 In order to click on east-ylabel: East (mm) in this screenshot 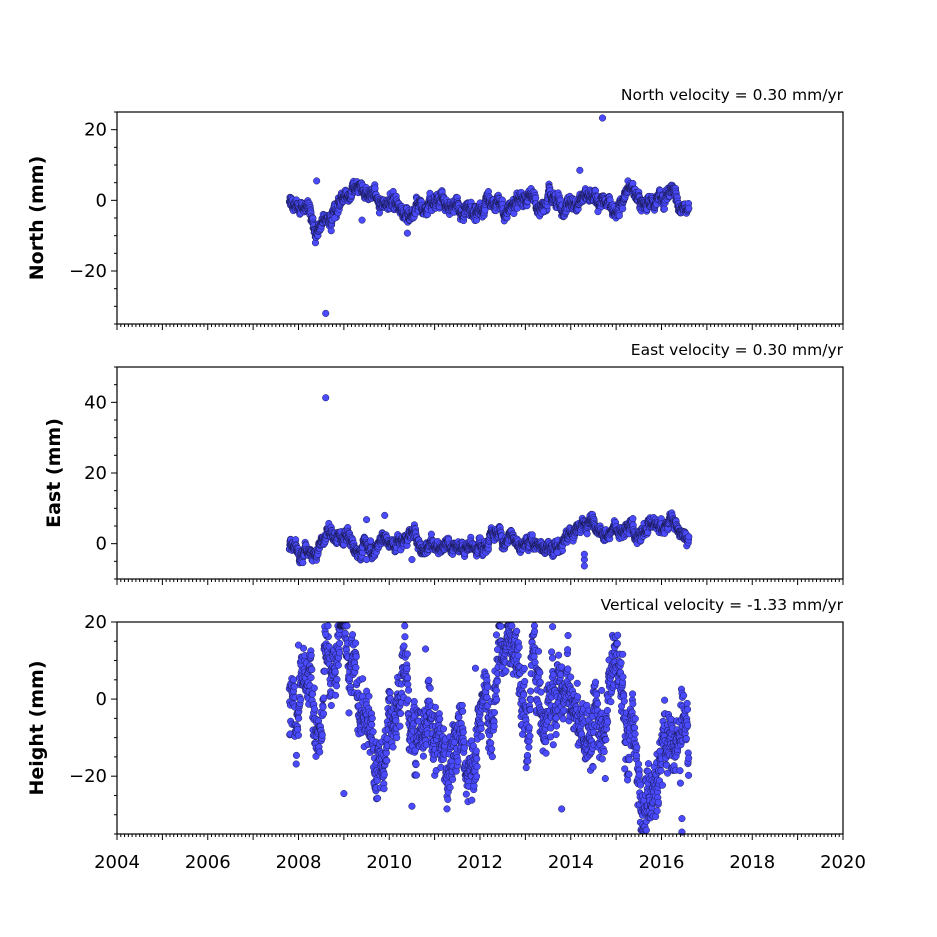, I will do `click(54, 473)`.